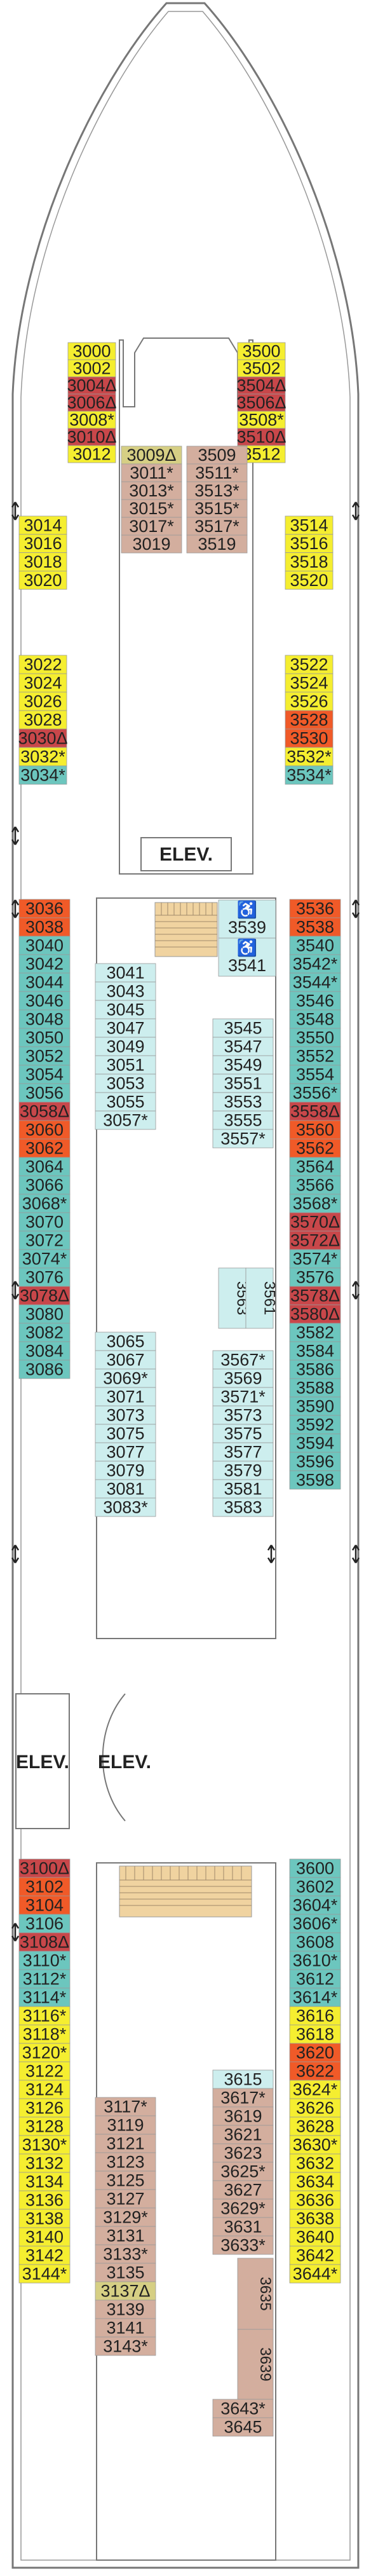 This screenshot has height=2576, width=371. Describe the element at coordinates (91, 454) in the screenshot. I see `cabin-3012: 3012` at that location.